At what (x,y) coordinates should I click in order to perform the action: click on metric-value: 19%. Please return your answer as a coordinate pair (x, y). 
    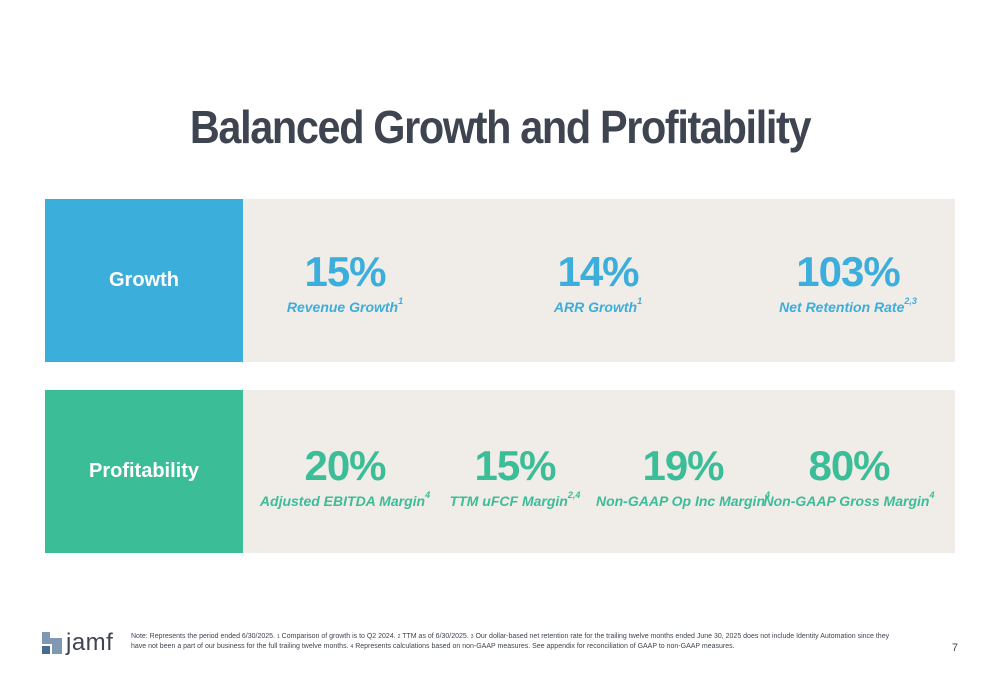
    Looking at the image, I should click on (683, 465).